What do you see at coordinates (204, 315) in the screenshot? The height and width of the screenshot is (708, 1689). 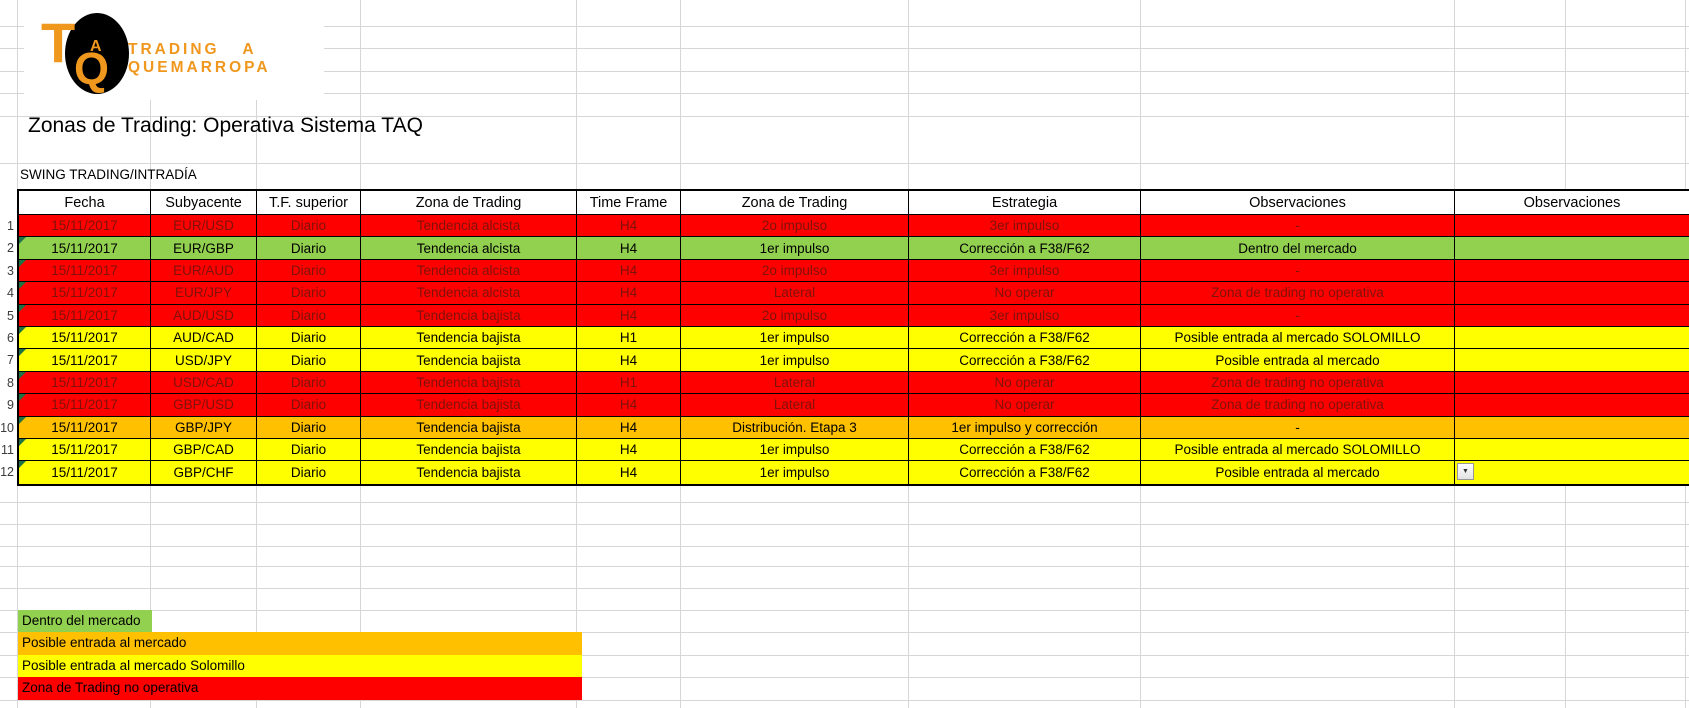 I see `cell-subyacente: AUD/USD` at bounding box center [204, 315].